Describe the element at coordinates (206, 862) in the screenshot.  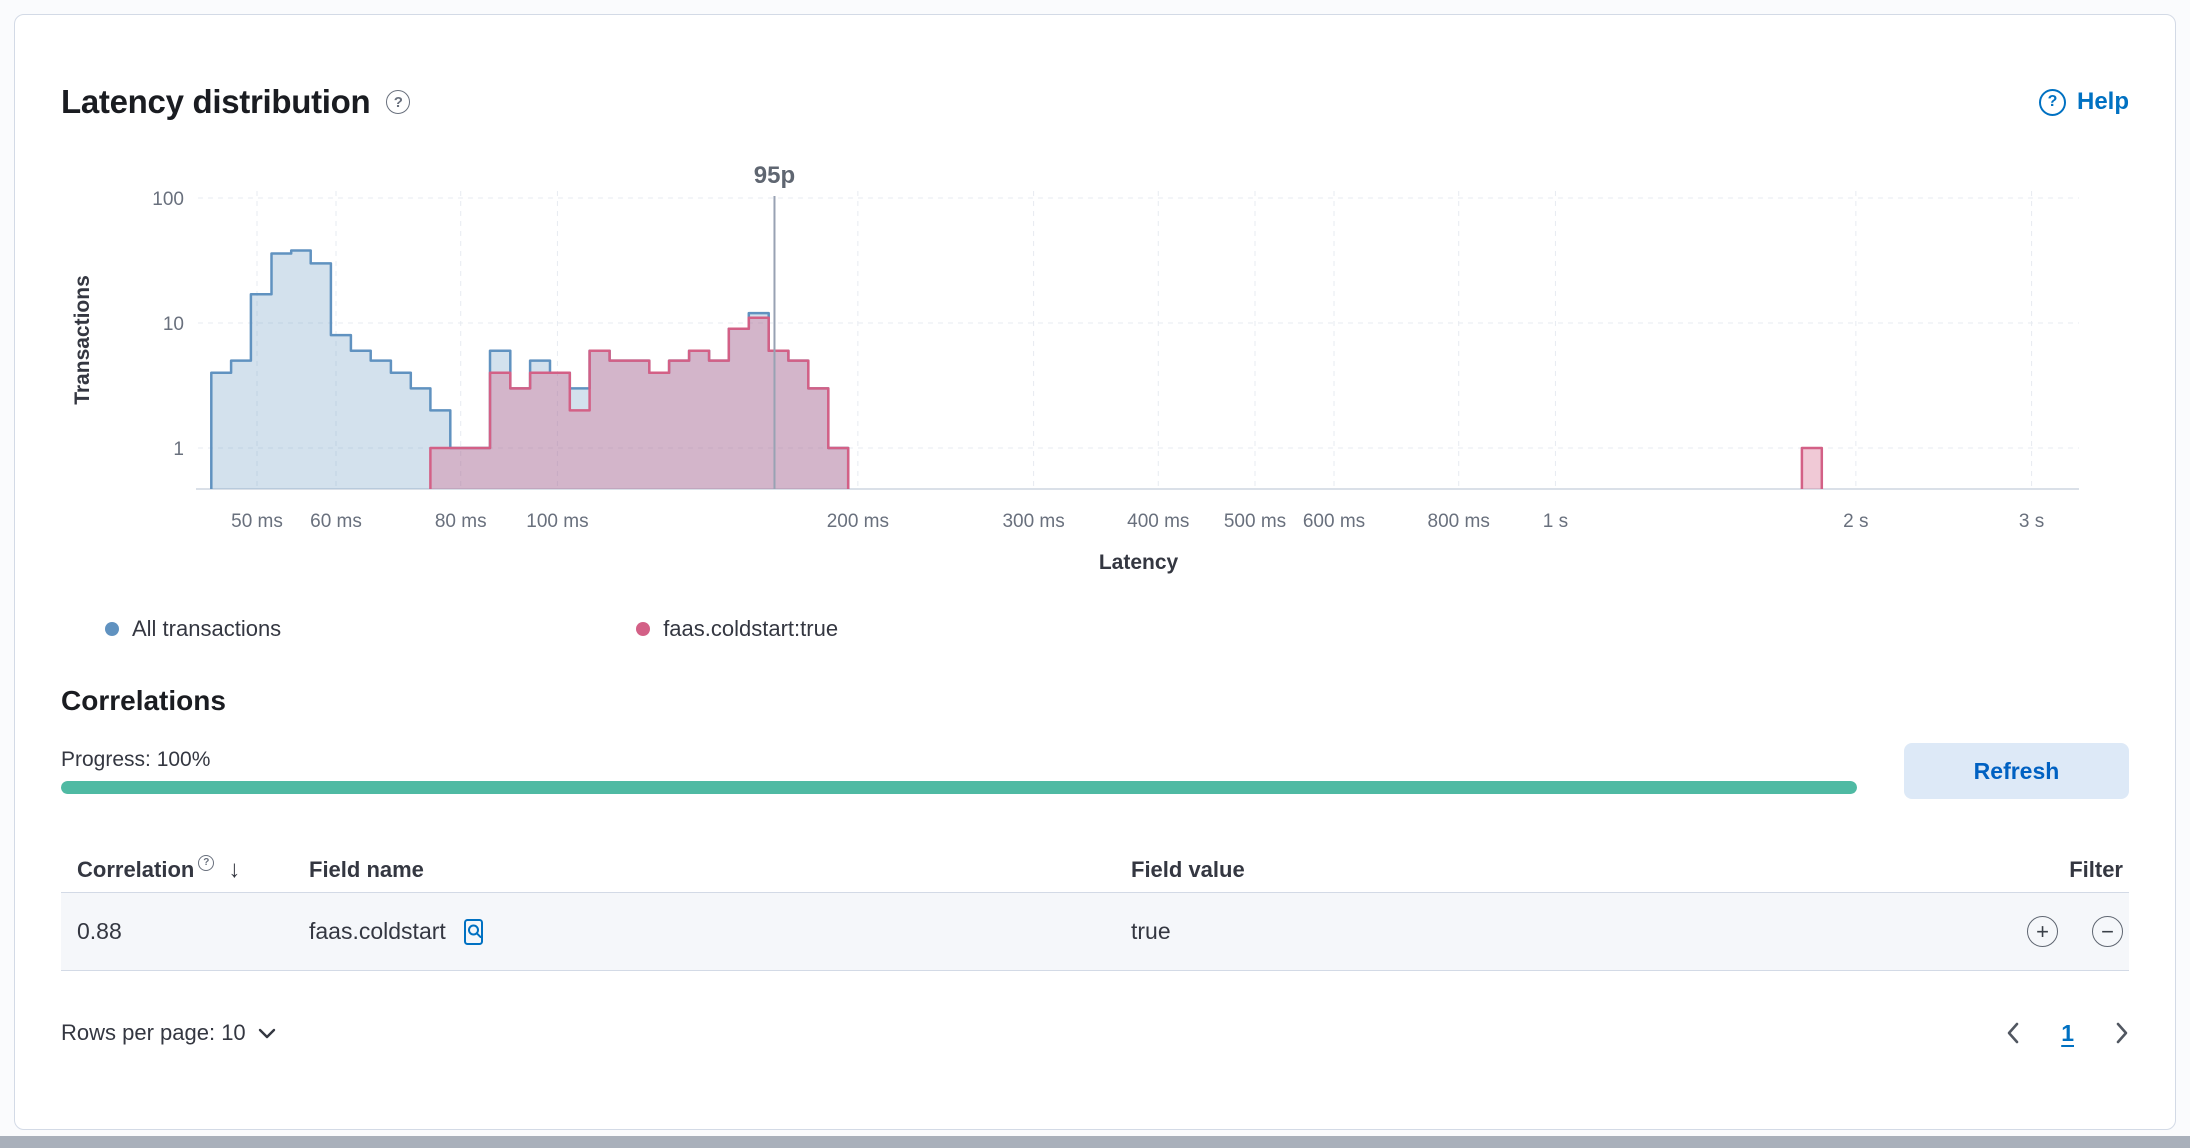
I see `correlation-help-icon: ?` at that location.